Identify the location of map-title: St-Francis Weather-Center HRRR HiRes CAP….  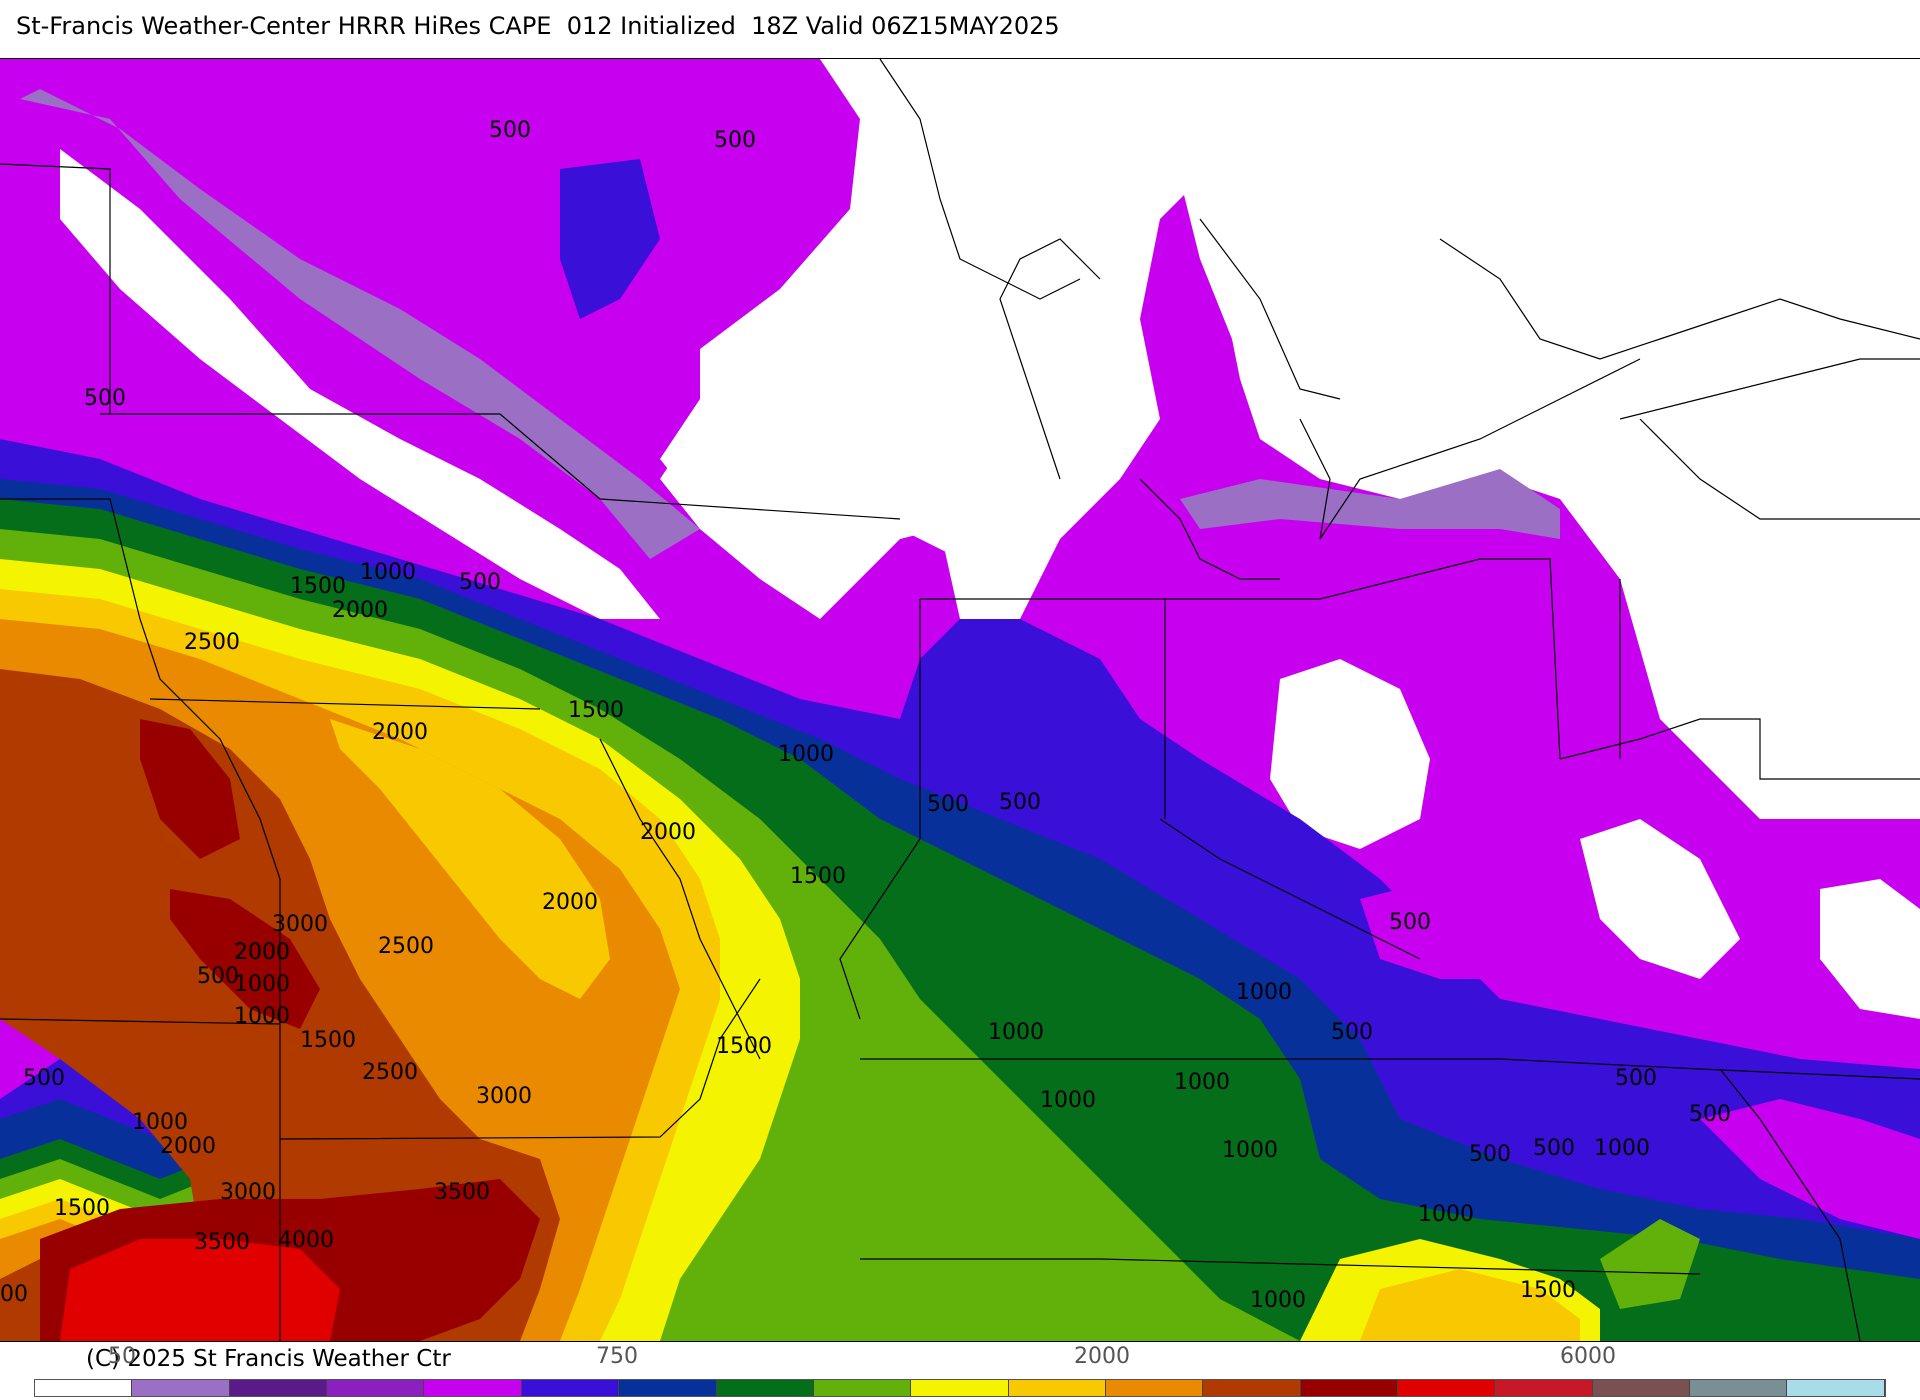
(538, 26).